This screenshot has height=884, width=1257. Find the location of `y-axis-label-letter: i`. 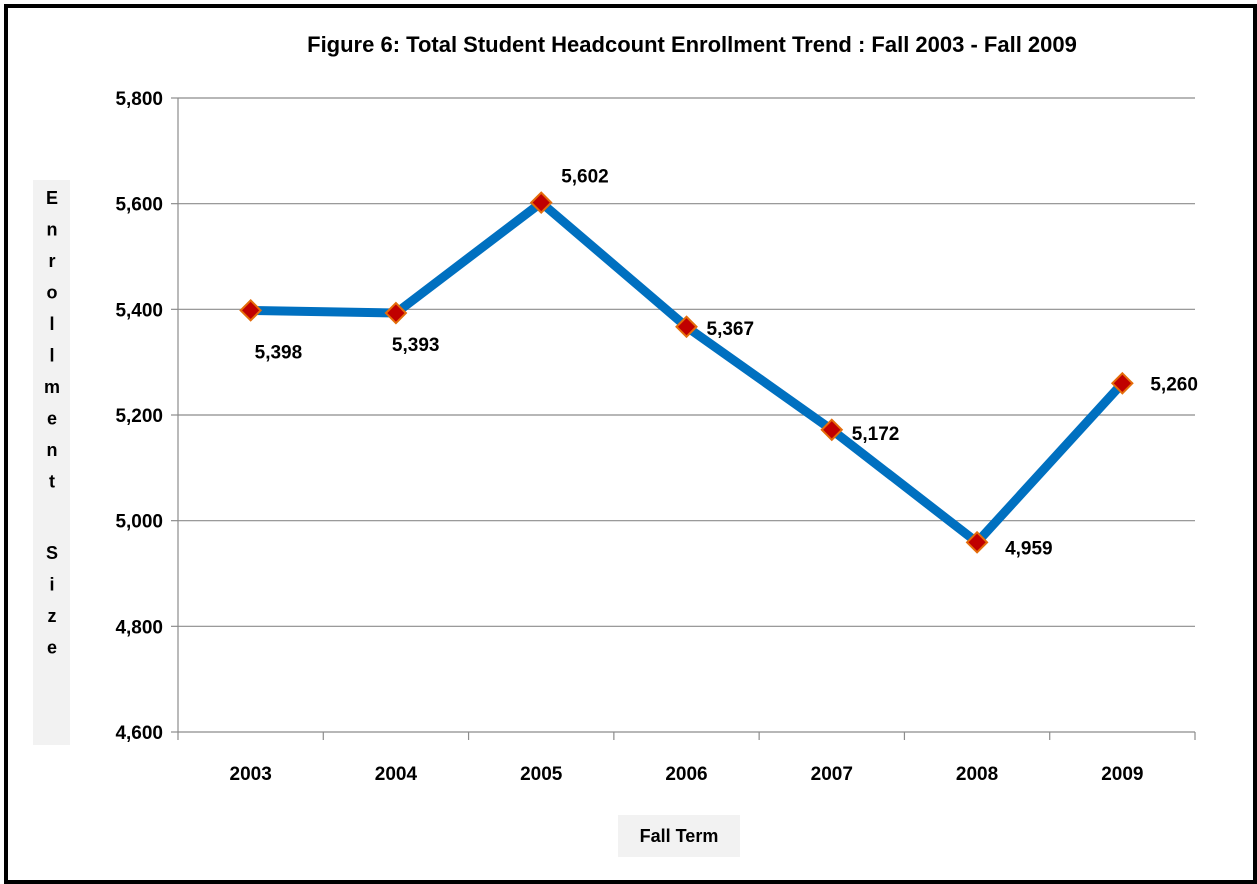

y-axis-label-letter: i is located at coordinates (51, 585).